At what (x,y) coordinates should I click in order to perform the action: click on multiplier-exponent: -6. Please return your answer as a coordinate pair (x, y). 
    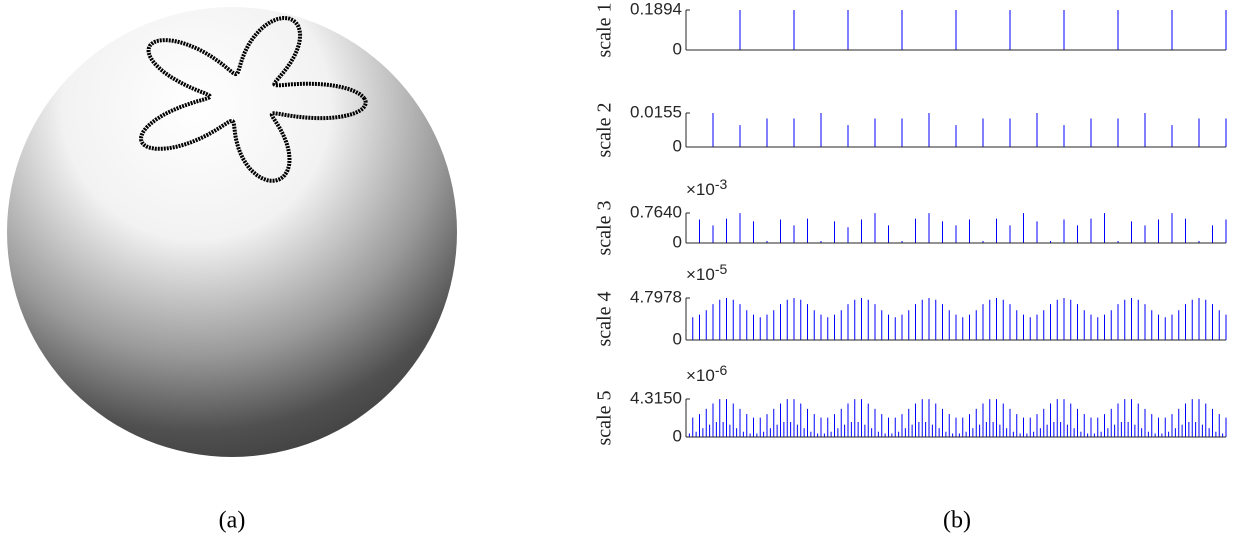
    Looking at the image, I should click on (721, 370).